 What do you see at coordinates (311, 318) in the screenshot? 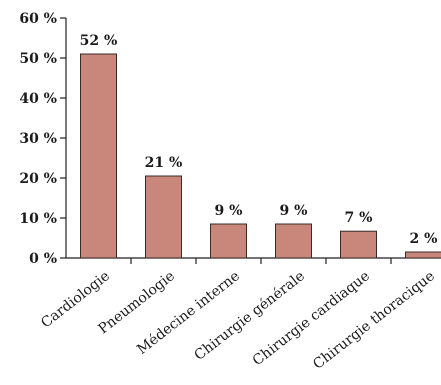
I see `category-label: Chirurgie cardiaque` at bounding box center [311, 318].